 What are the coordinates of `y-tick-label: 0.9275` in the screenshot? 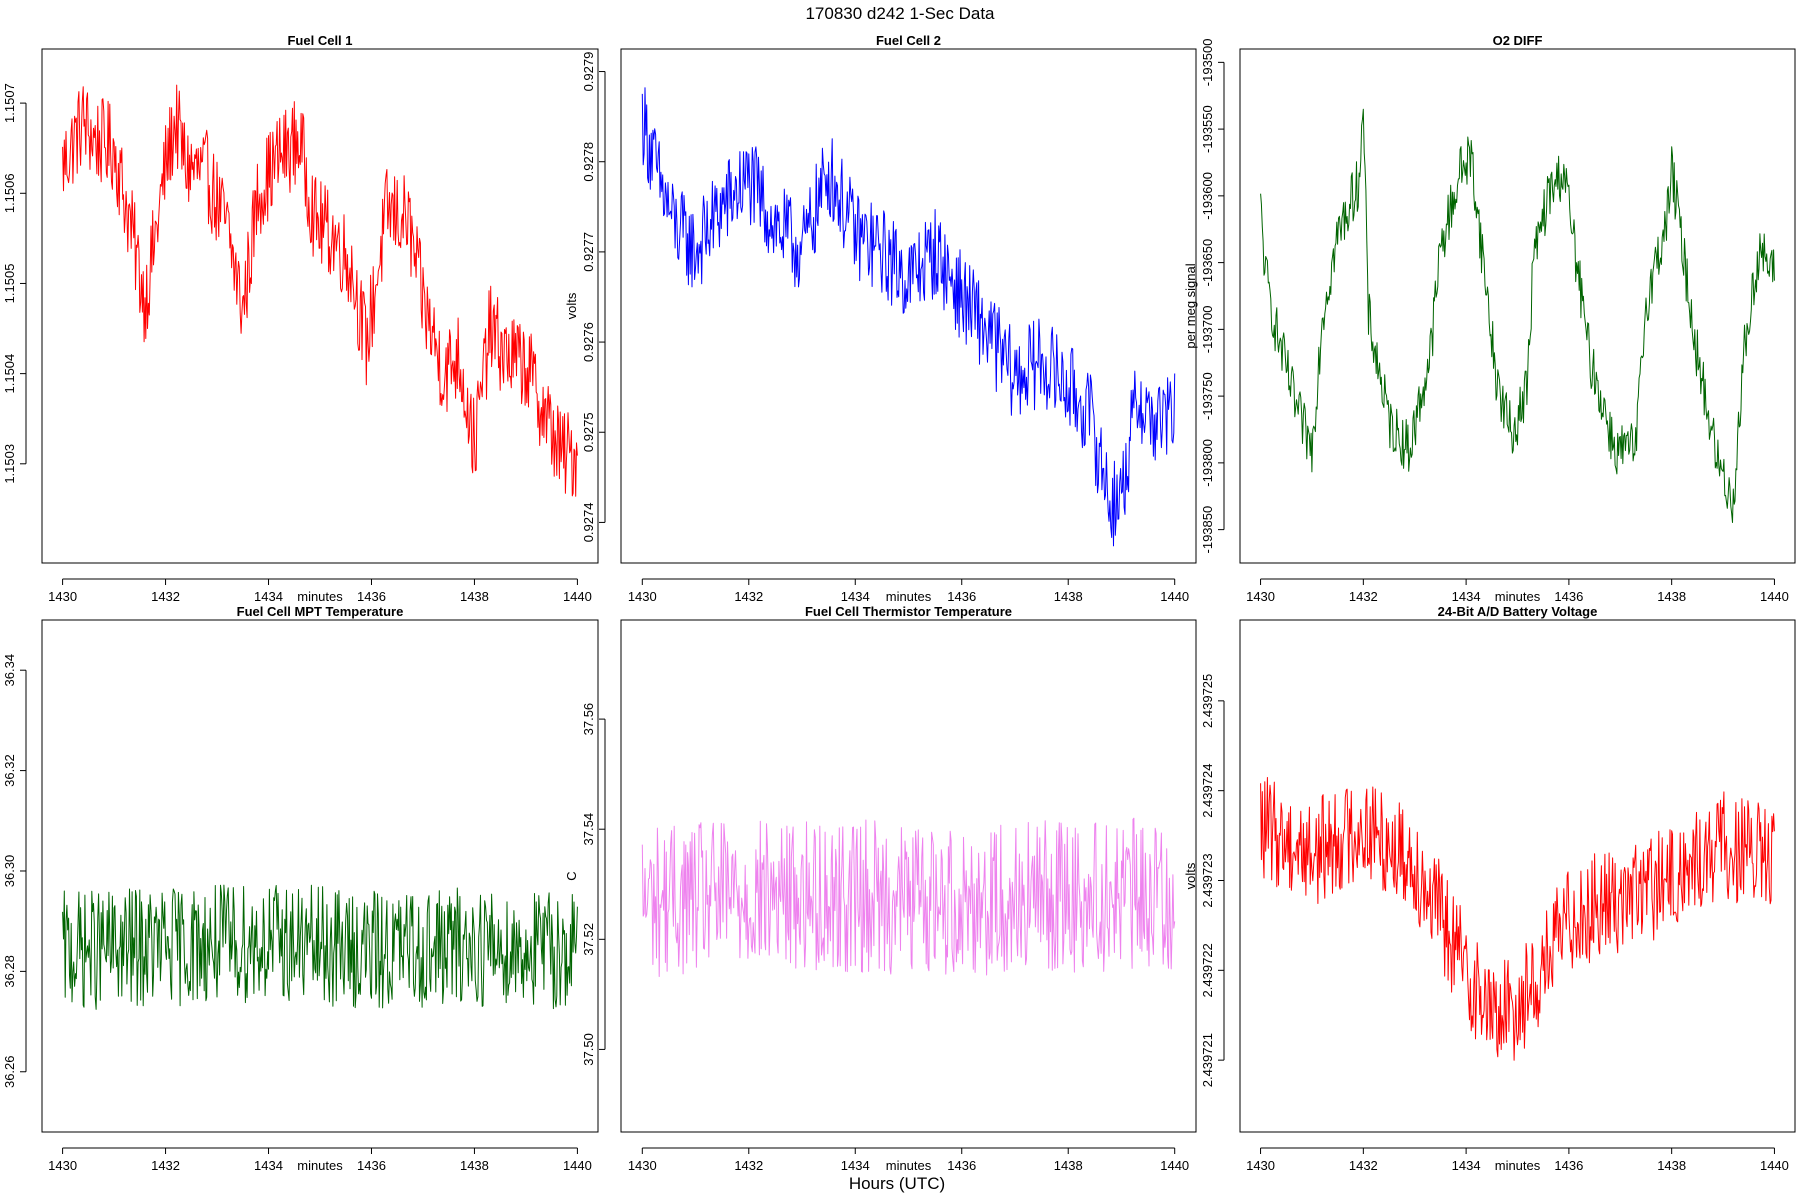 It's located at (588, 432).